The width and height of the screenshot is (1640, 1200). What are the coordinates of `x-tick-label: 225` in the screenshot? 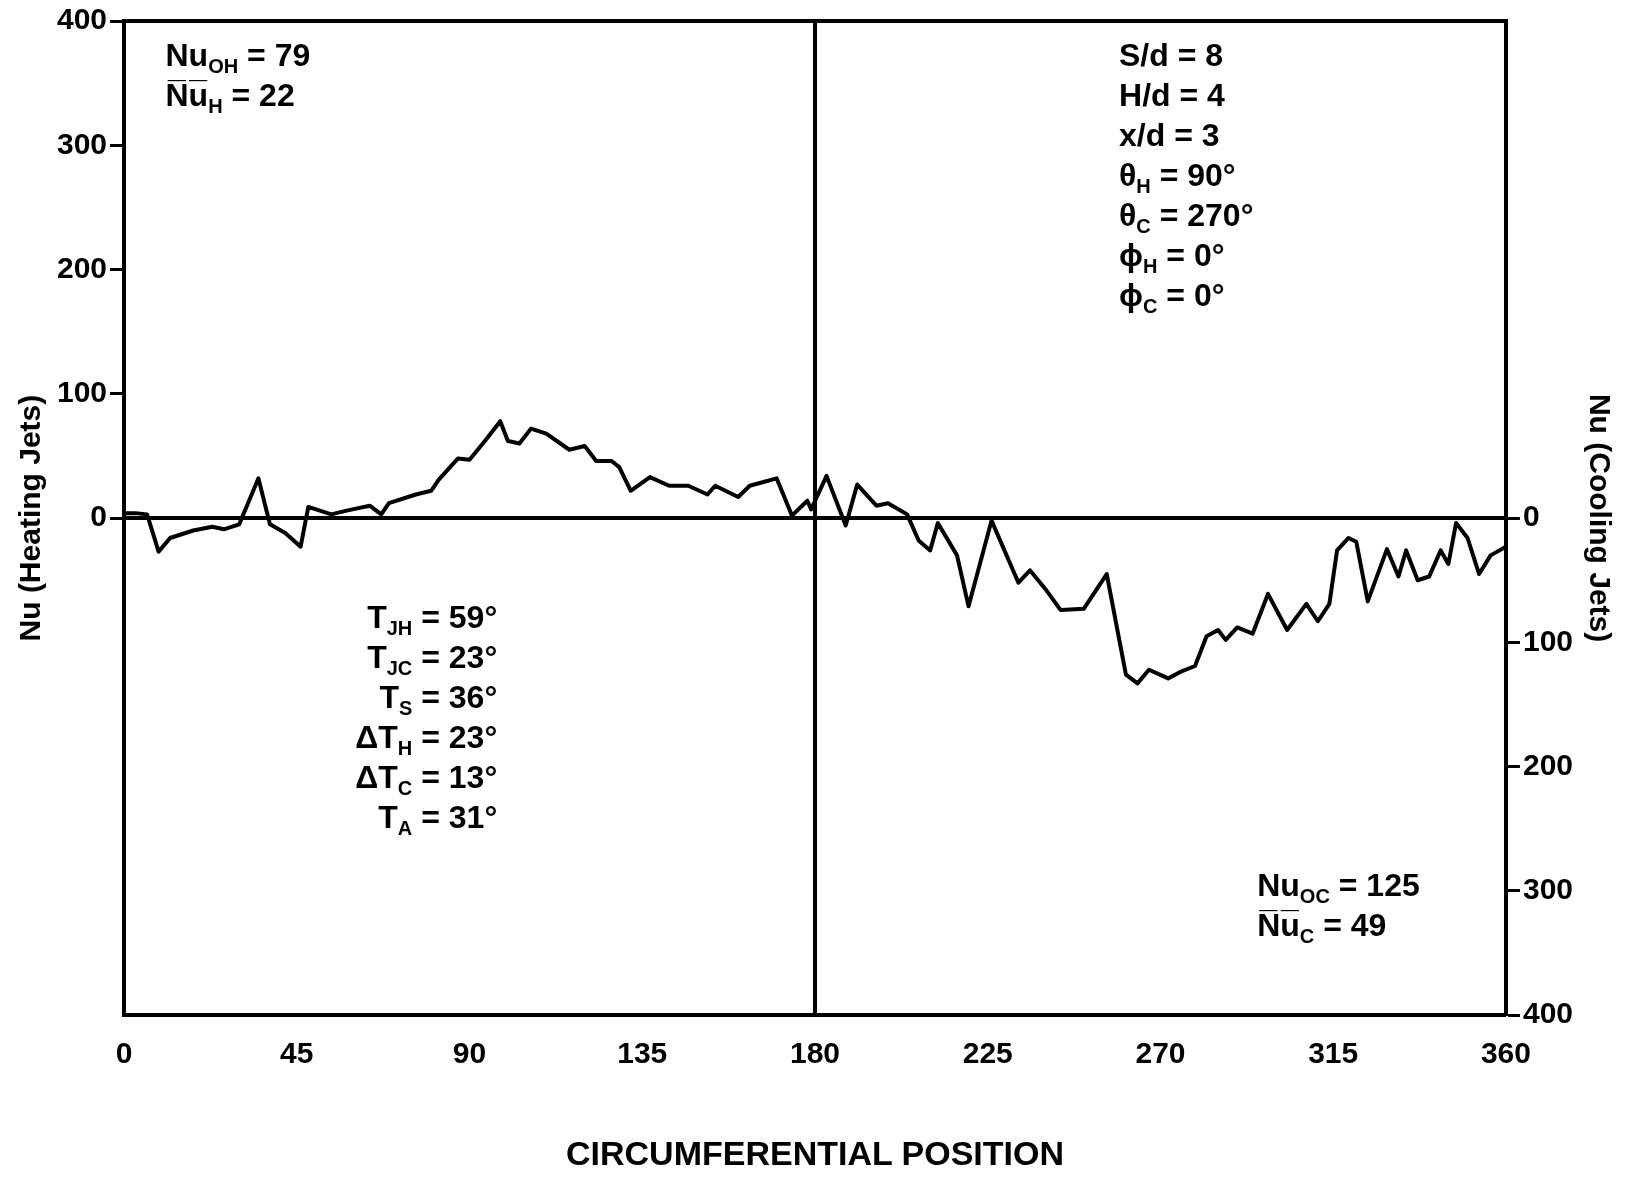 It's located at (987, 1053).